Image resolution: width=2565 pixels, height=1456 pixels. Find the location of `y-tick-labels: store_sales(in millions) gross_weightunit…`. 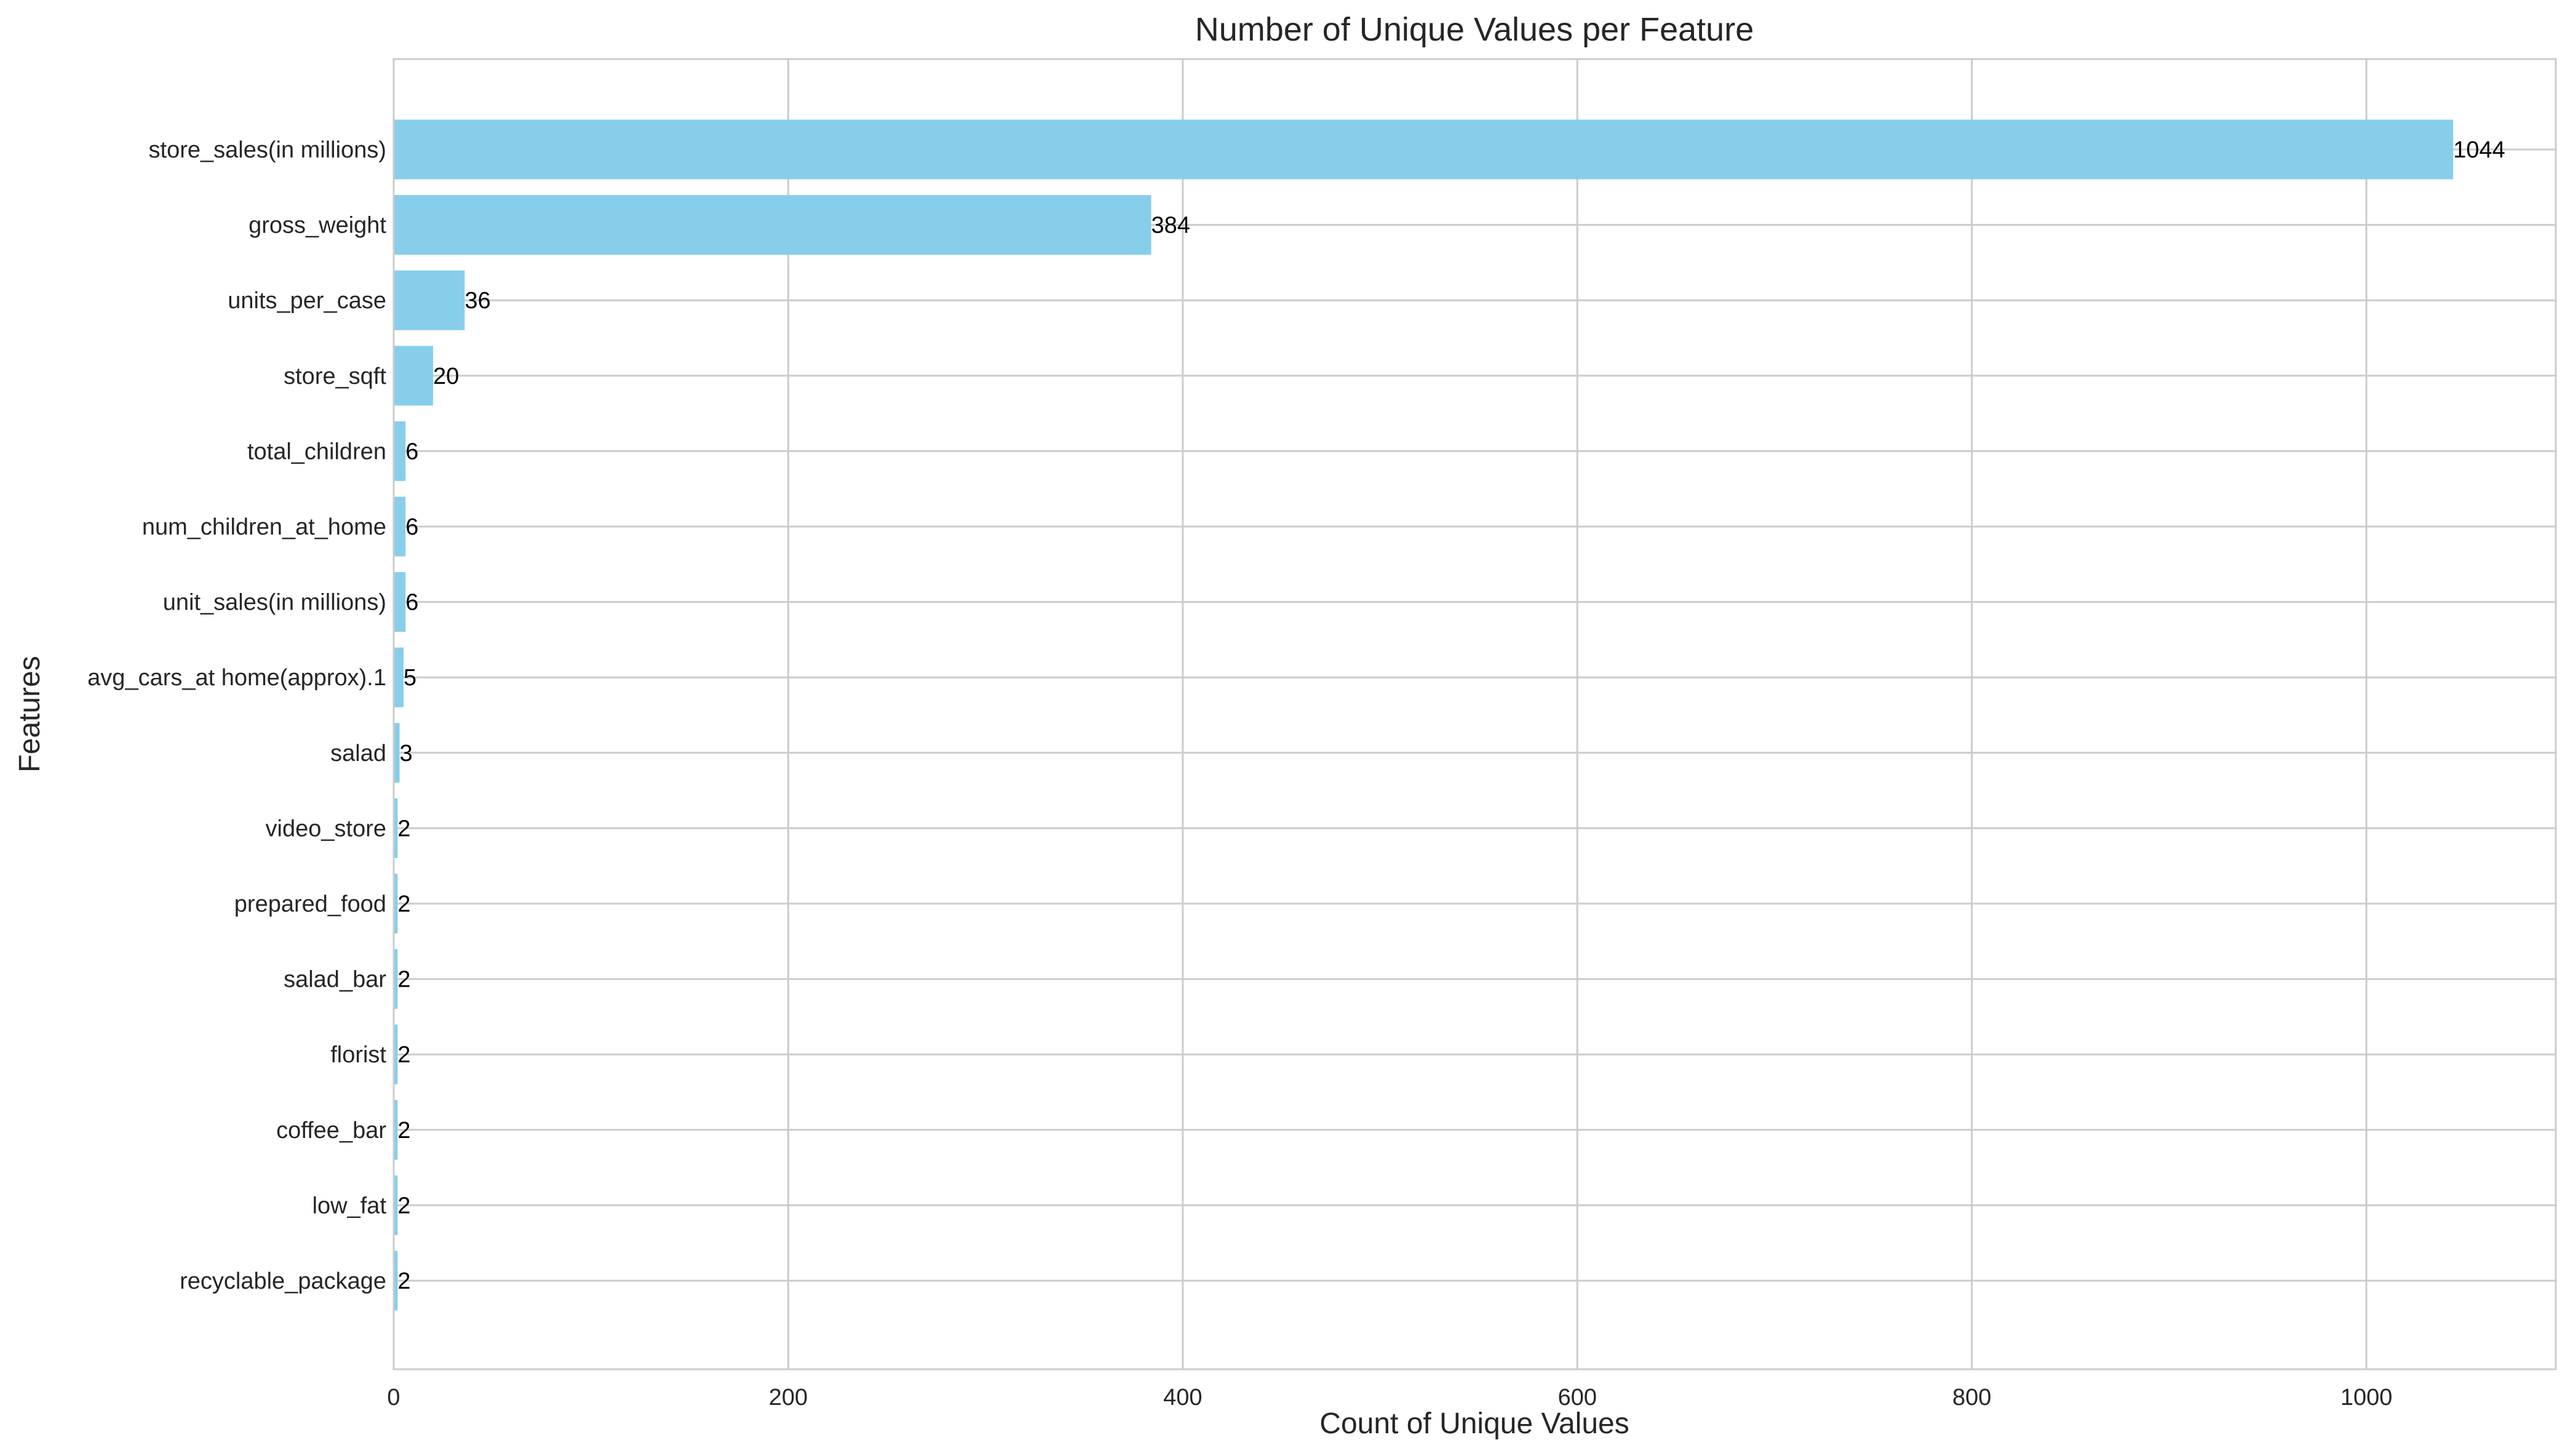

y-tick-labels: store_sales(in millions) gross_weightunit… is located at coordinates (236, 715).